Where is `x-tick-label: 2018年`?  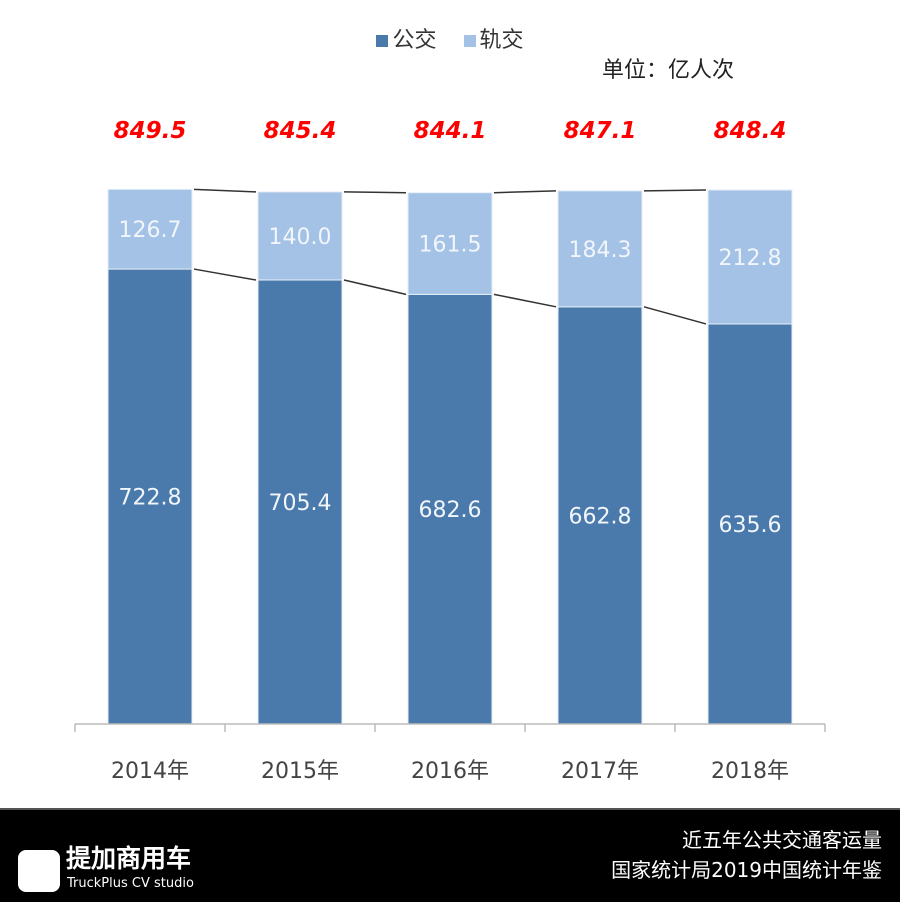
x-tick-label: 2018年 is located at coordinates (750, 771).